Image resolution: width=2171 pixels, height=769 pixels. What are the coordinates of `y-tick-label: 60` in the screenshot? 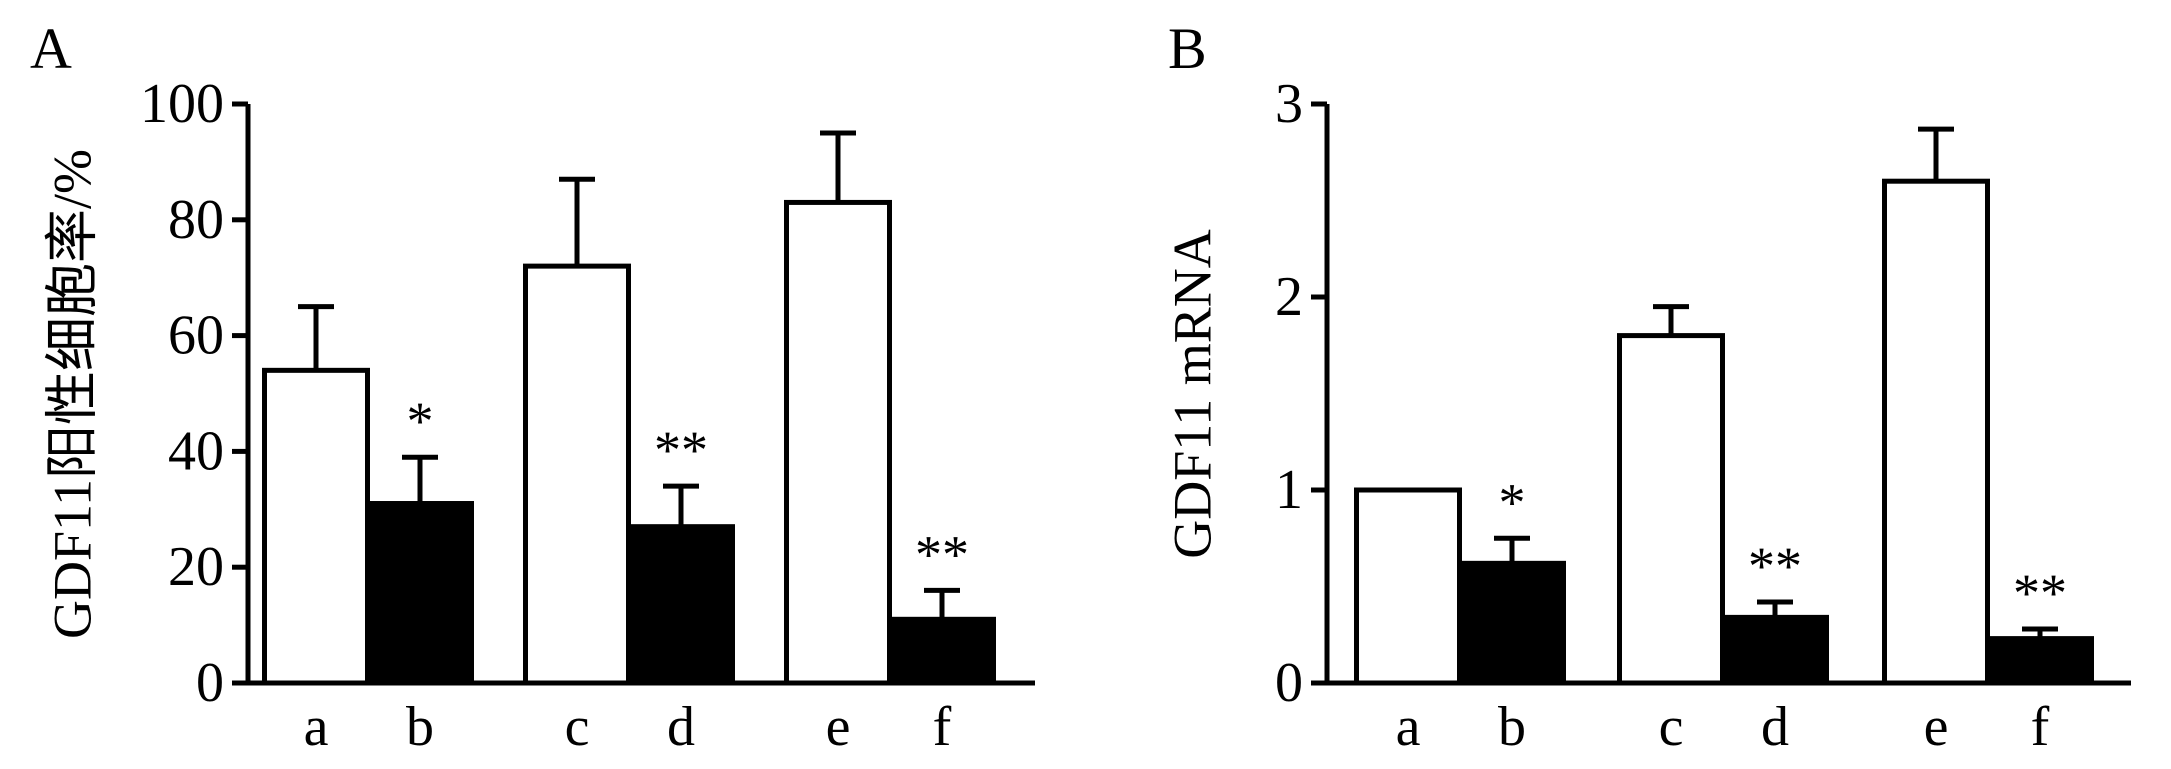 It's located at (196, 336).